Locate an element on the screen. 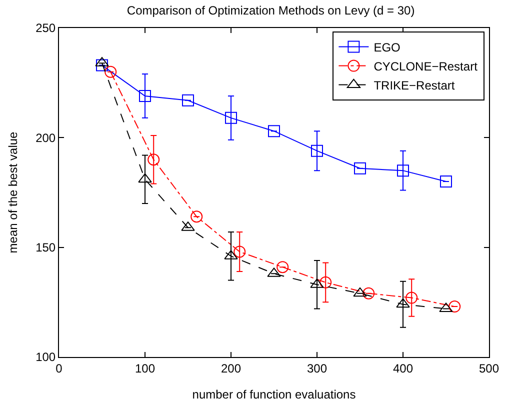  legend-label: TRIKE−Restart is located at coordinates (415, 85).